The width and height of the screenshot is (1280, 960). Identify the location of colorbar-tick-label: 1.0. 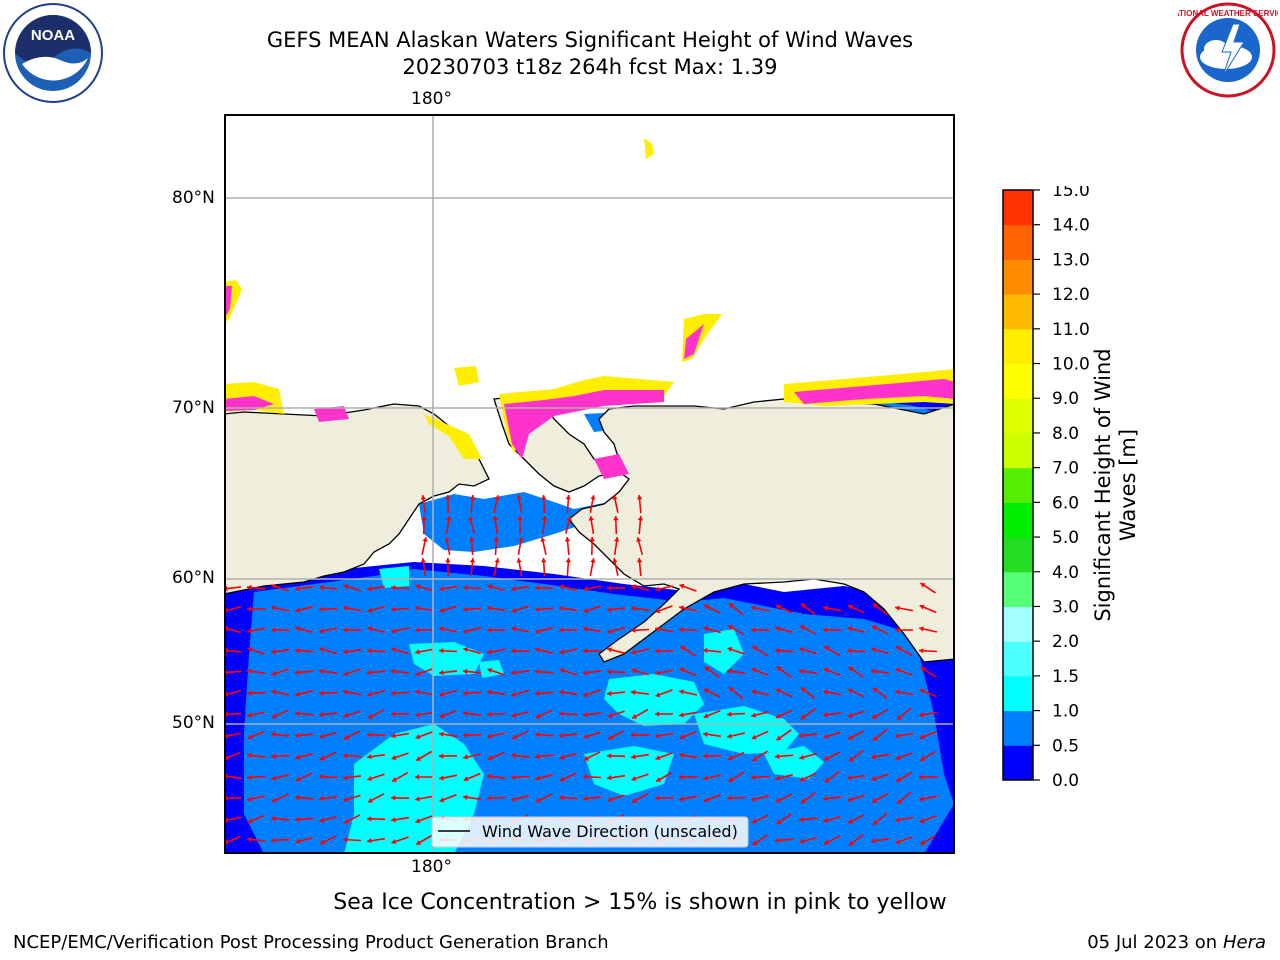
(1065, 712).